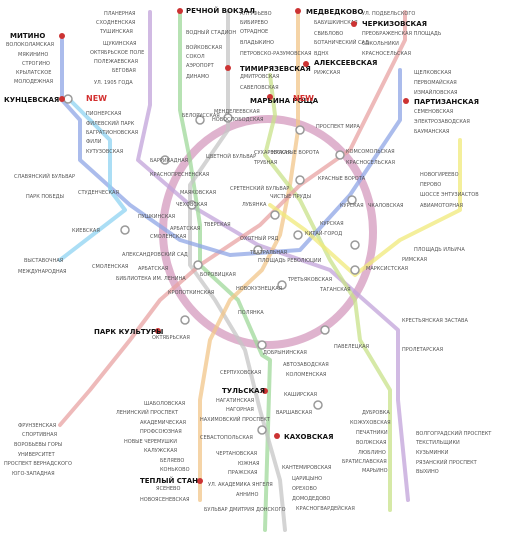  I want to click on station-label: КРЕСТЬЯНСКАЯ ЗАСТАВА, so click(435, 321).